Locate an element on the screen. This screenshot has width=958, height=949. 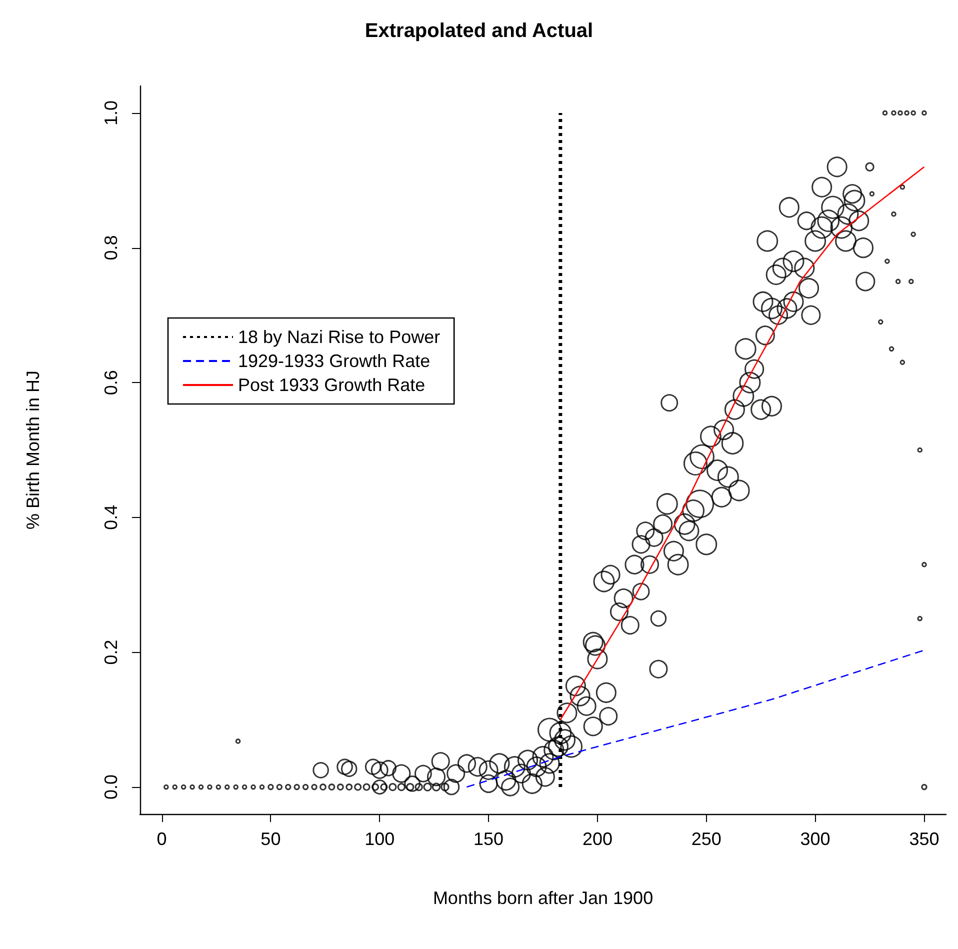
y-tick-label: 0.4 is located at coordinates (111, 517).